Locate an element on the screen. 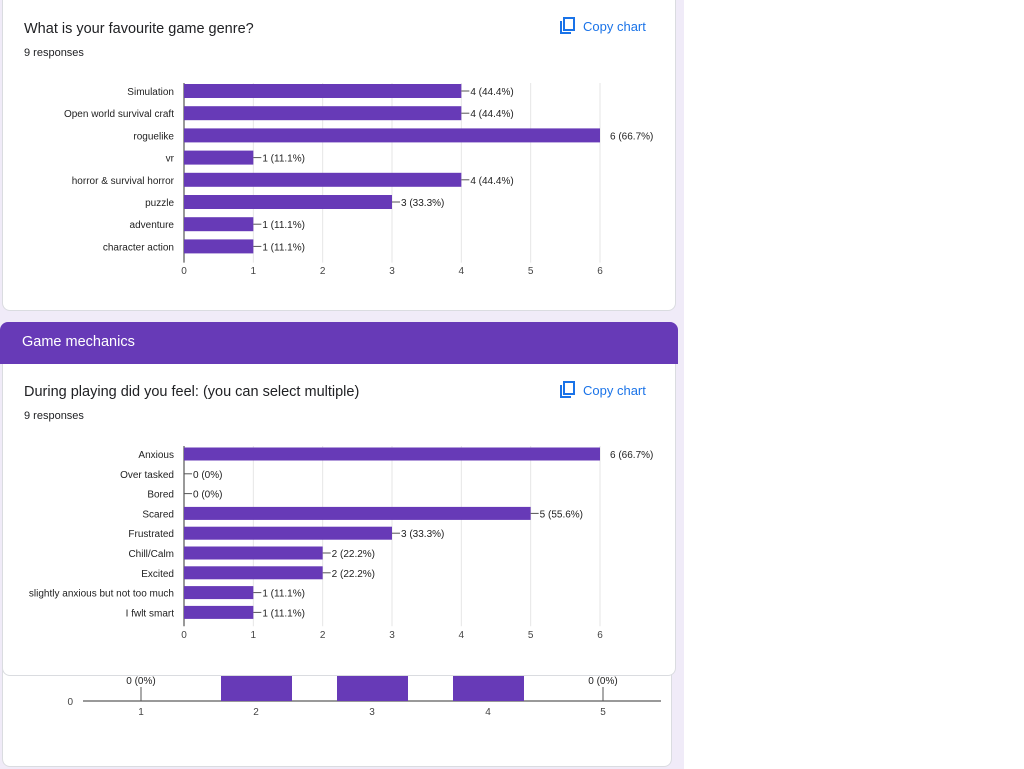 This screenshot has height=769, width=1024. category-label: Chill/Calm is located at coordinates (151, 554).